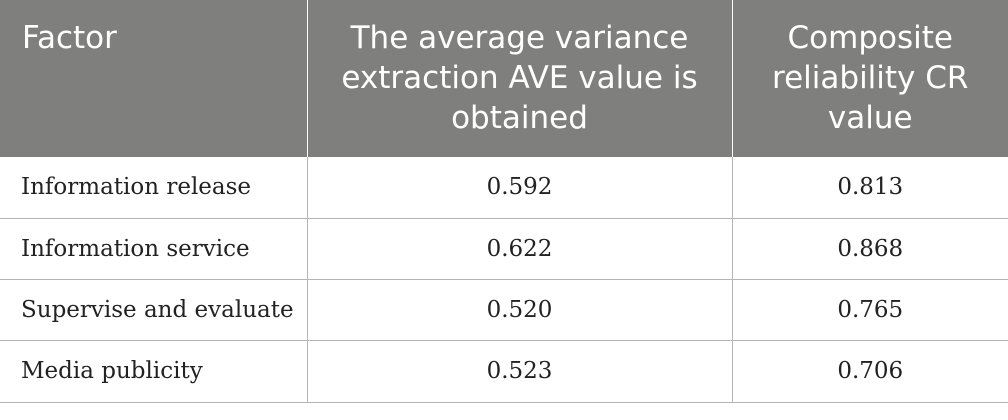 The height and width of the screenshot is (420, 1008). Describe the element at coordinates (154, 188) in the screenshot. I see `factor-cell: Information release` at that location.